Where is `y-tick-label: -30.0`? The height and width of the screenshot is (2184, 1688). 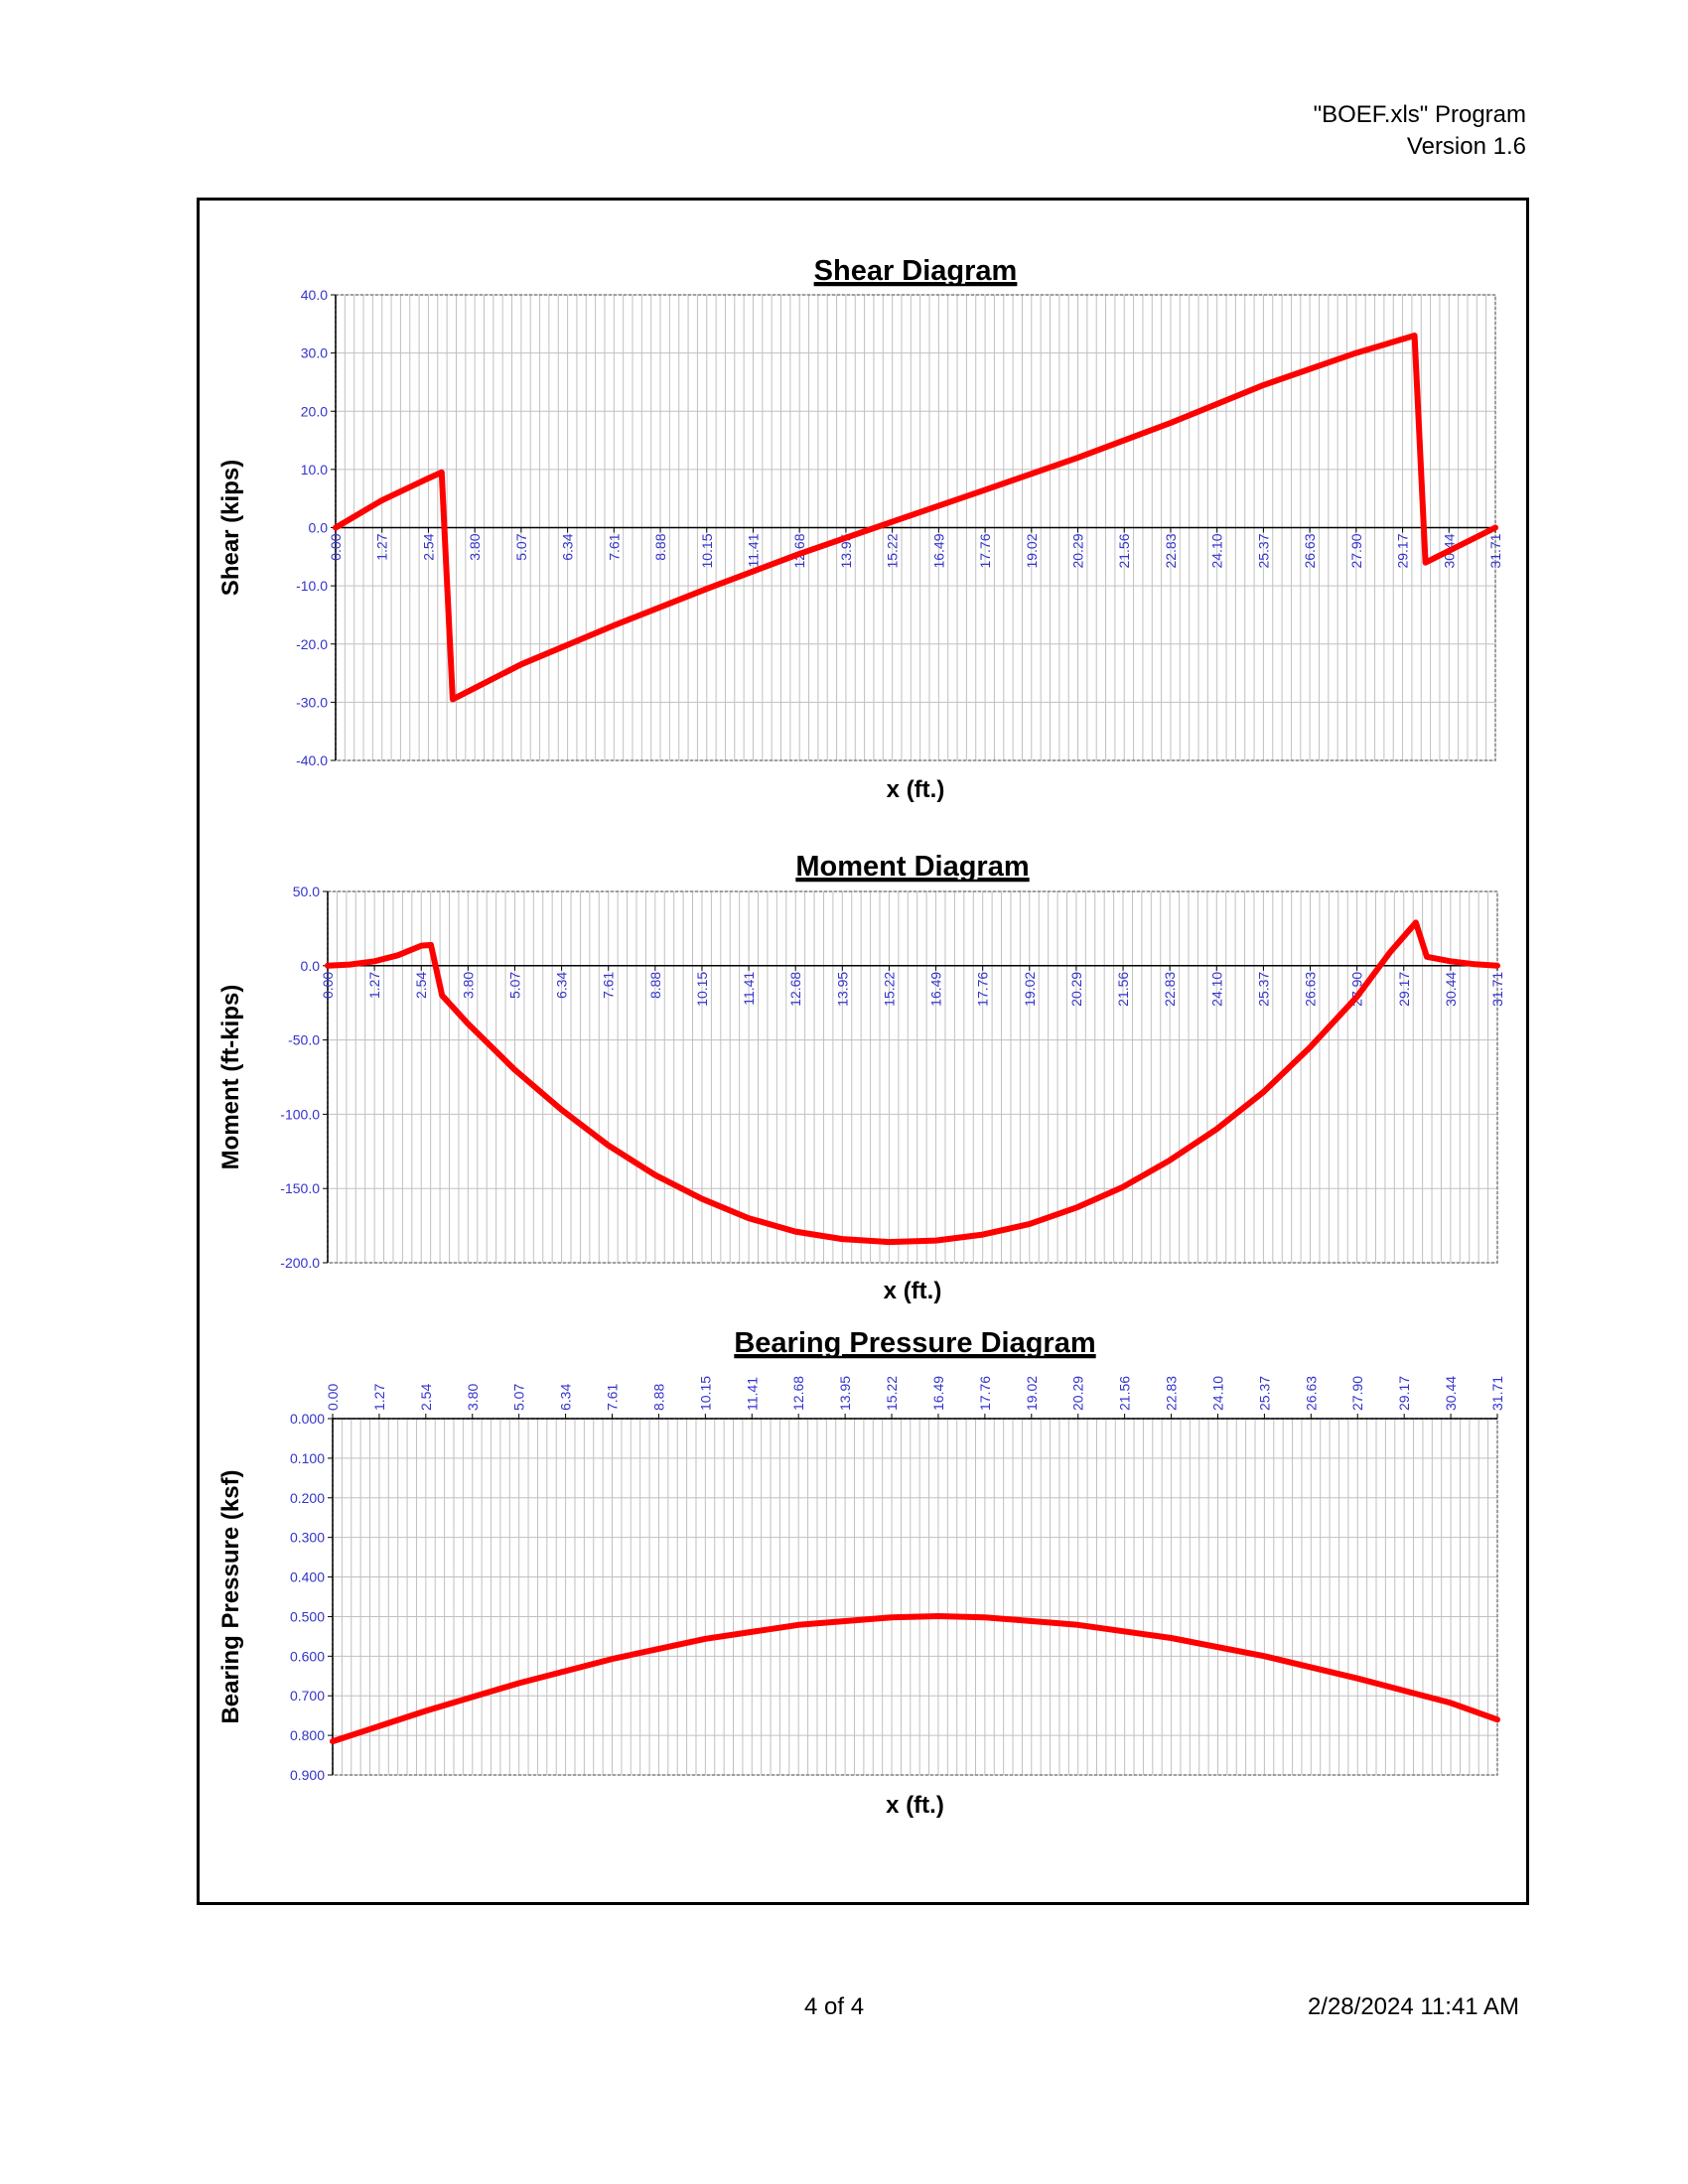
y-tick-label: -30.0 is located at coordinates (312, 702).